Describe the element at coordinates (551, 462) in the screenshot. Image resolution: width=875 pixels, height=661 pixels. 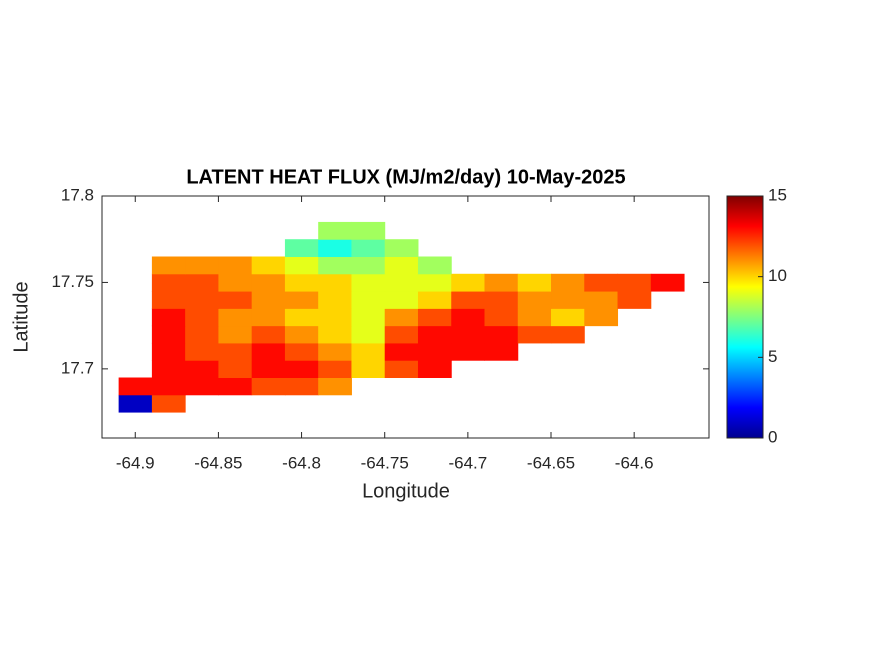
I see `x-tick-label: -64.65` at that location.